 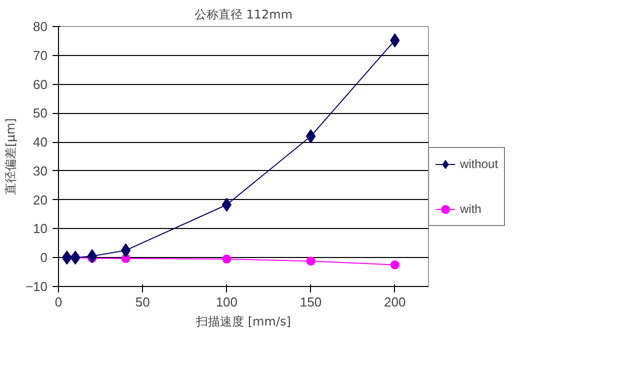 What do you see at coordinates (40, 113) in the screenshot?
I see `y-tick-label: 50` at bounding box center [40, 113].